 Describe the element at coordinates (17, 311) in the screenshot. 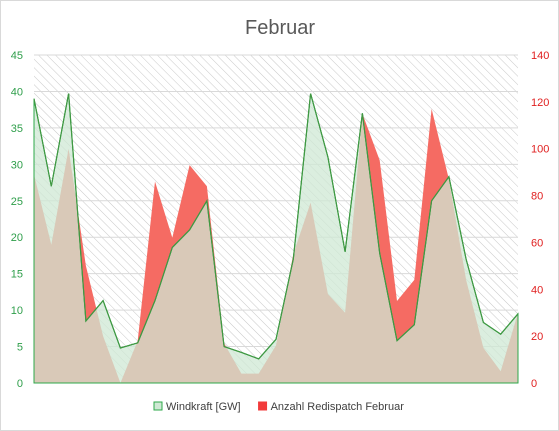

I see `left-axis-tick-label: 10` at that location.